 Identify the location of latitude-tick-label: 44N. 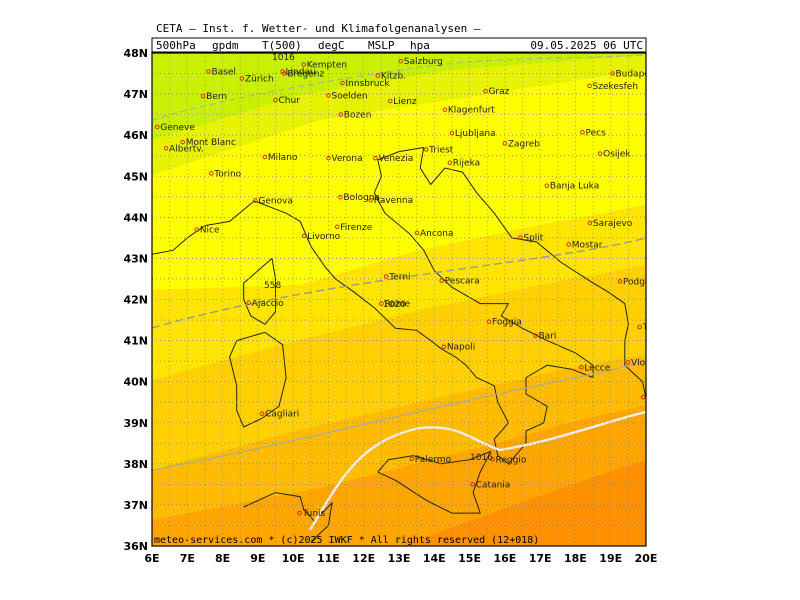
(135, 217).